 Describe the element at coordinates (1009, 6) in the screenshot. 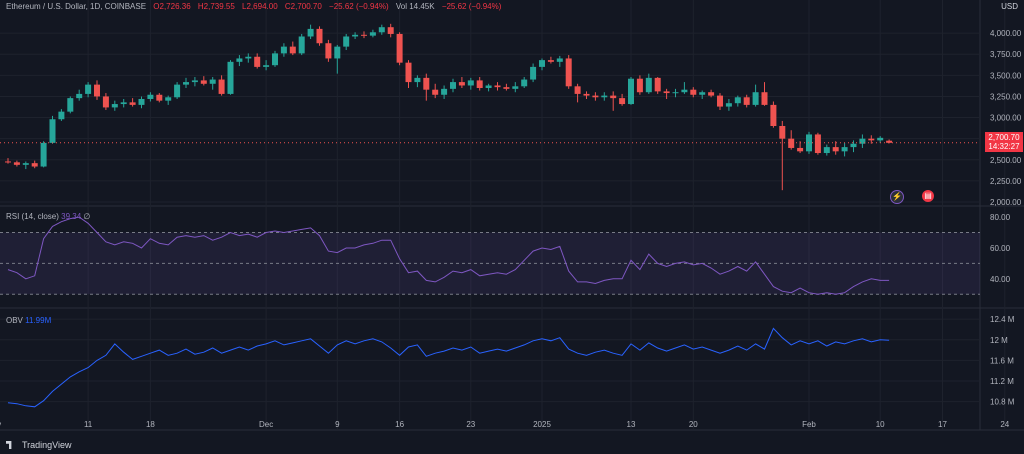

I see `currency-label: USD` at that location.